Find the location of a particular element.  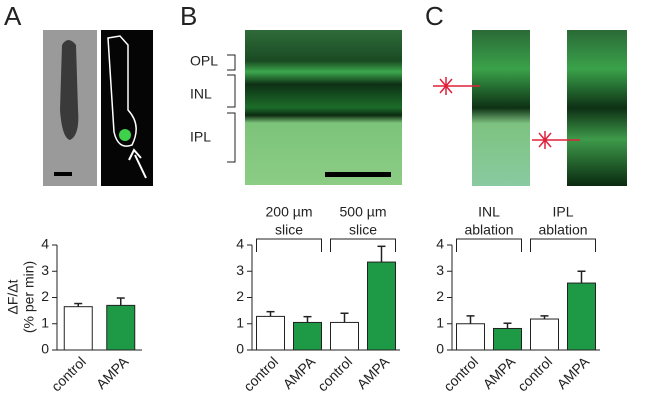

y-axis-label: ΔF/Δt is located at coordinates (13, 296).